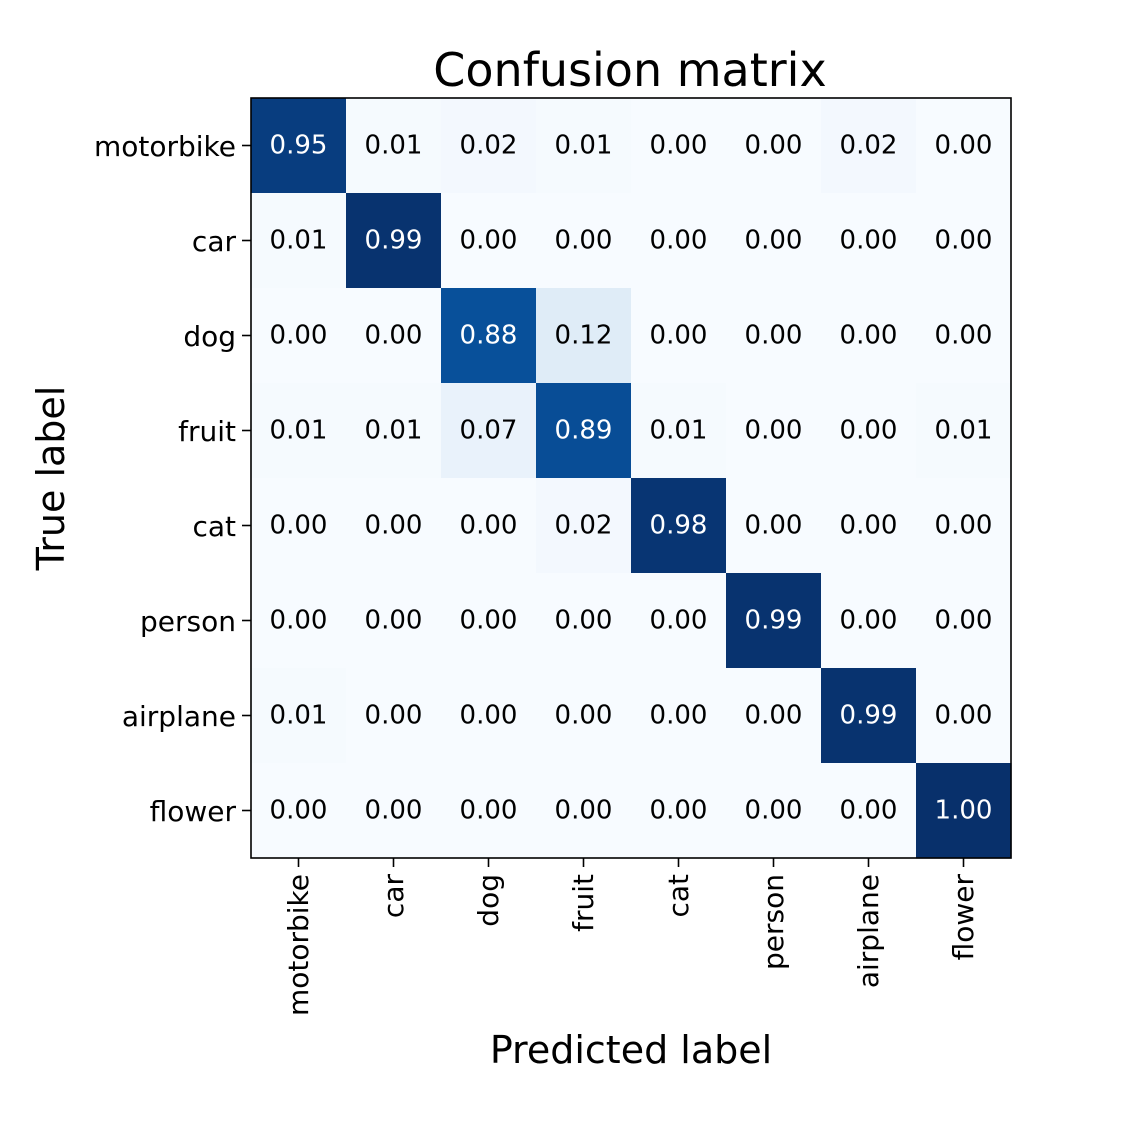 The image size is (1144, 1136). I want to click on heatmap-cell-label: 0.88, so click(489, 336).